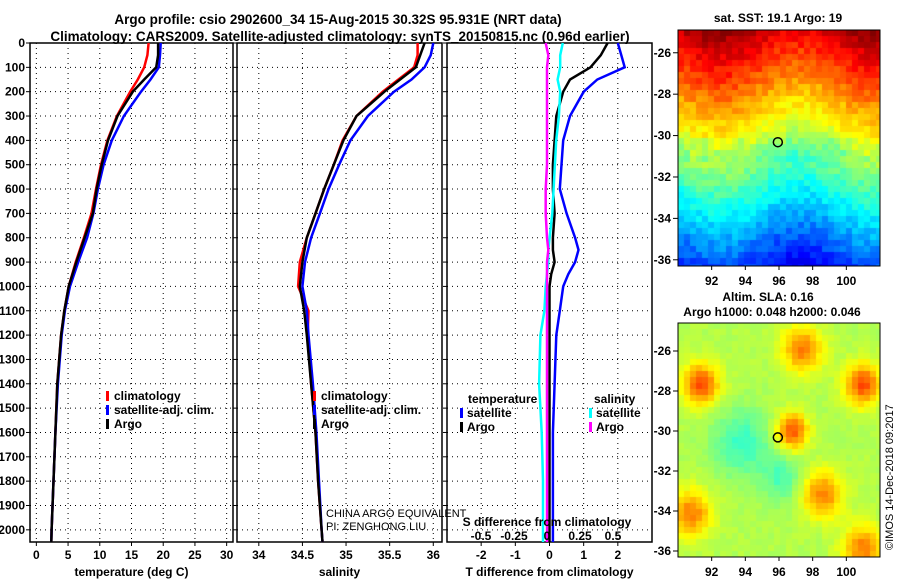 This screenshot has height=580, width=900. I want to click on s-axis-label: S difference from climatology, so click(547, 522).